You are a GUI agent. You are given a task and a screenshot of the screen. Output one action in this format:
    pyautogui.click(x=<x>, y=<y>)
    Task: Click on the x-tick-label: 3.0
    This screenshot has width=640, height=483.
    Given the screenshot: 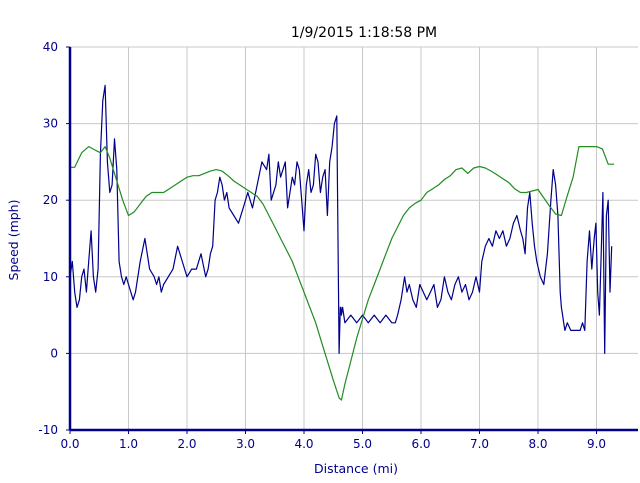 What is the action you would take?
    pyautogui.click(x=245, y=444)
    